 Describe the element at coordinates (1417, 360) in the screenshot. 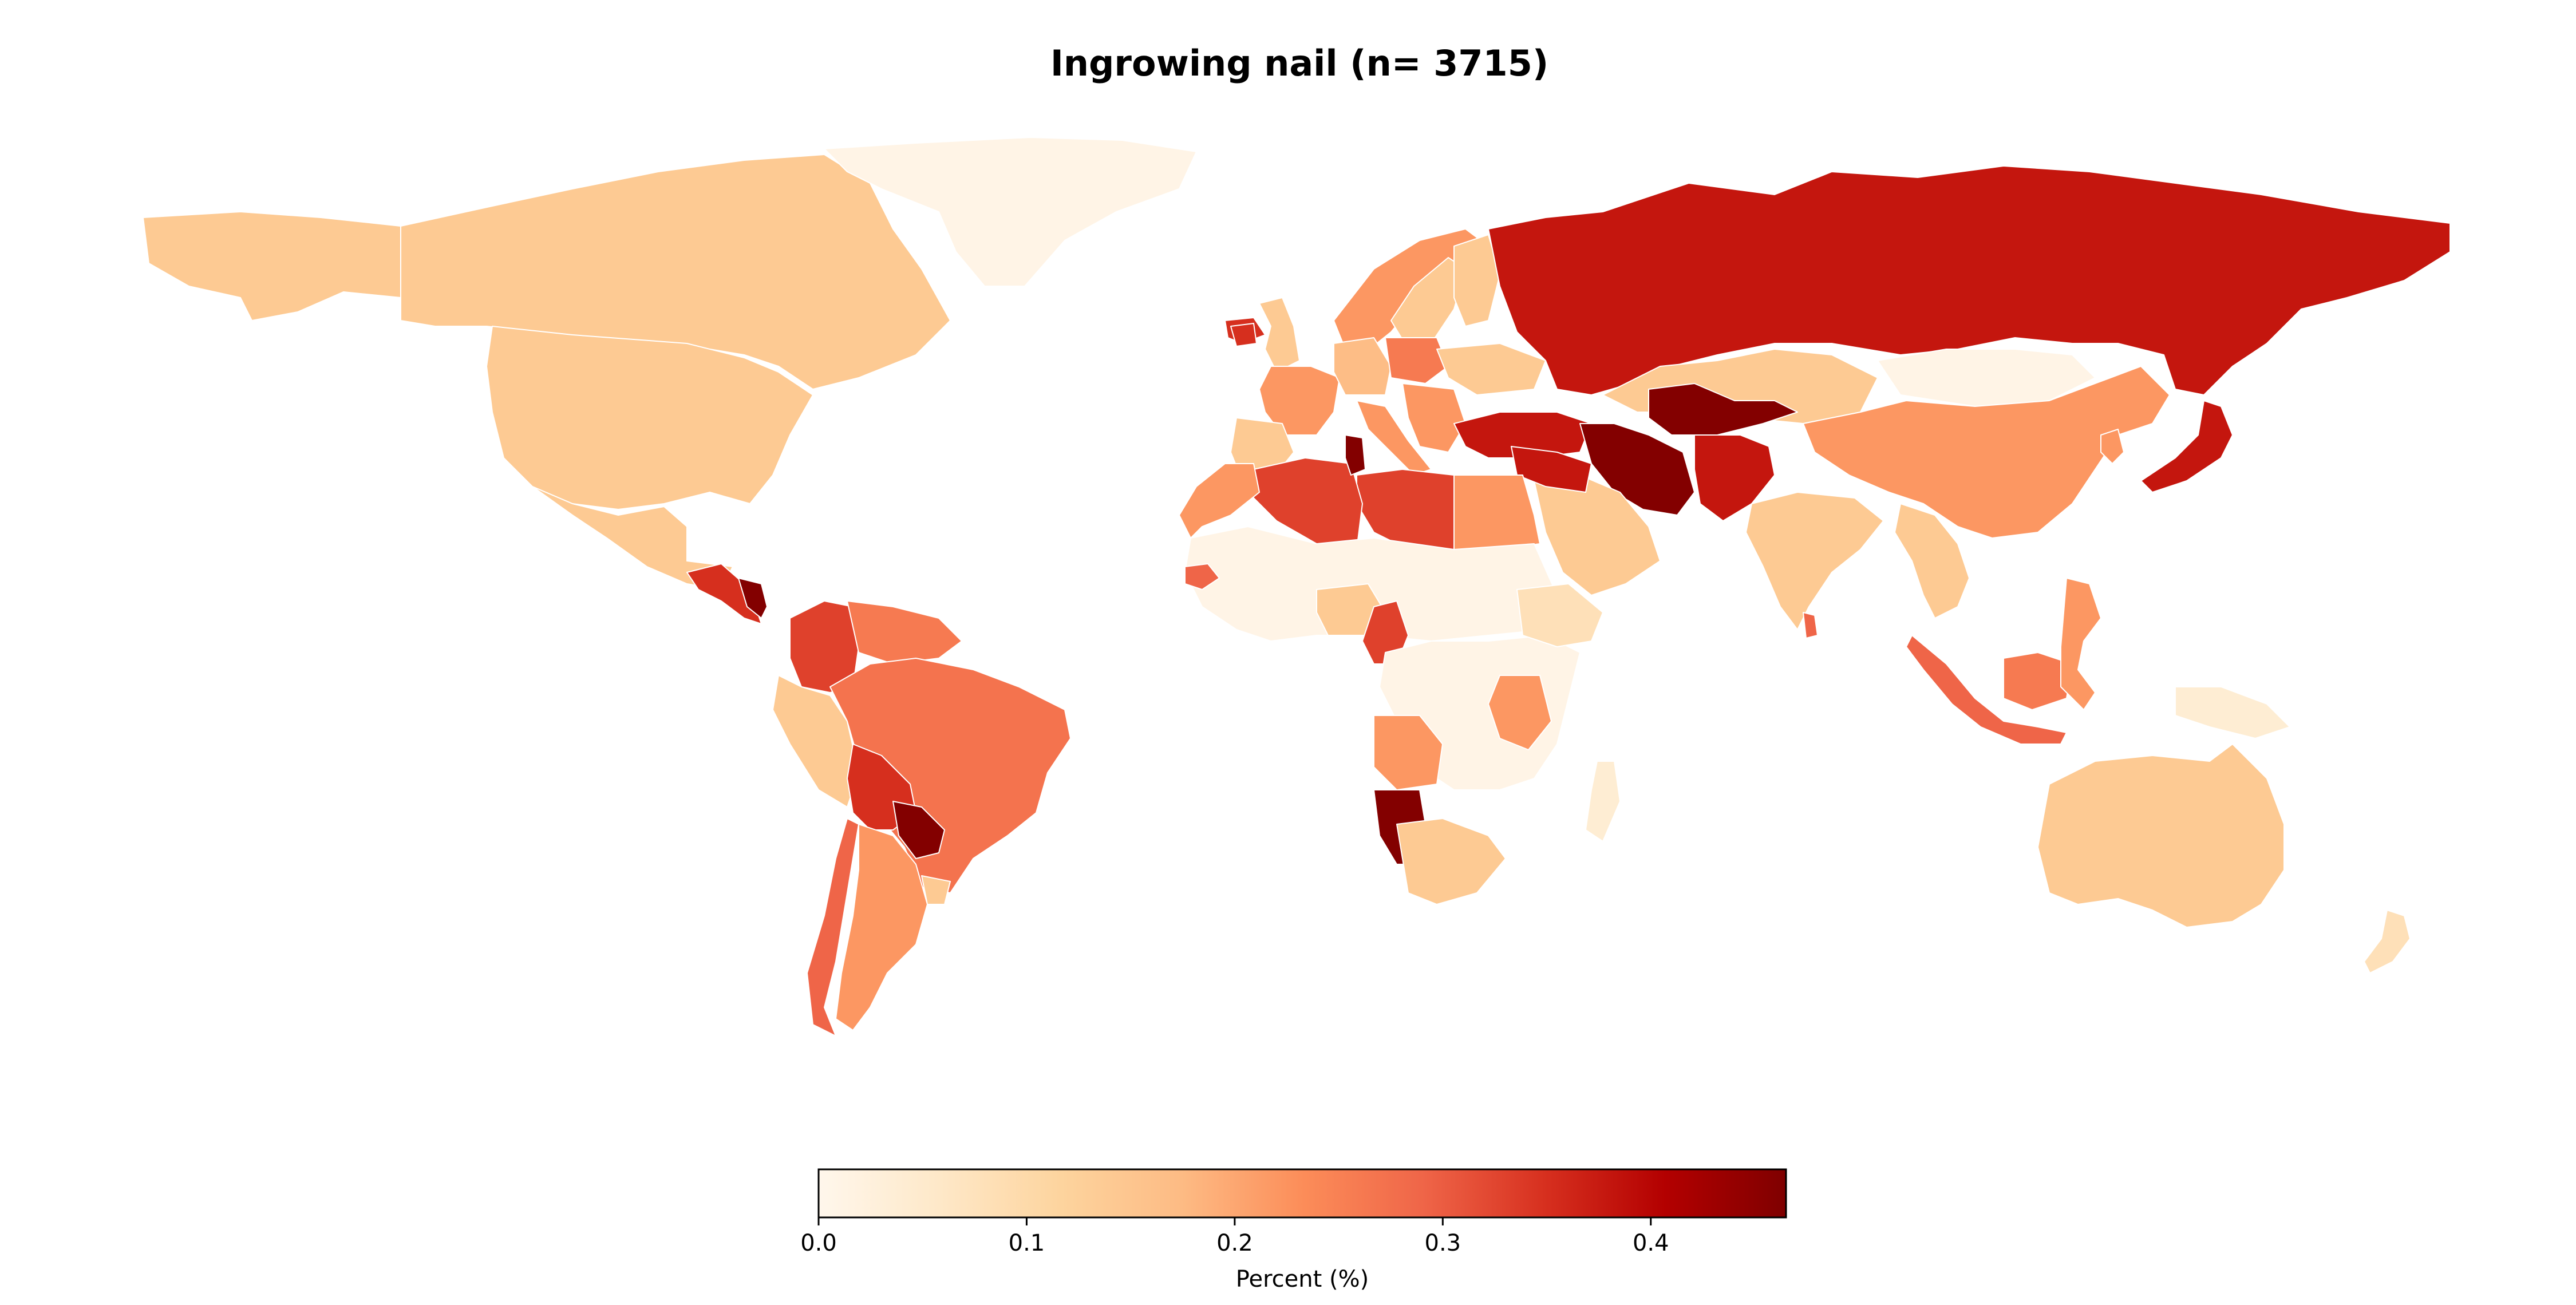

I see `region-poland` at that location.